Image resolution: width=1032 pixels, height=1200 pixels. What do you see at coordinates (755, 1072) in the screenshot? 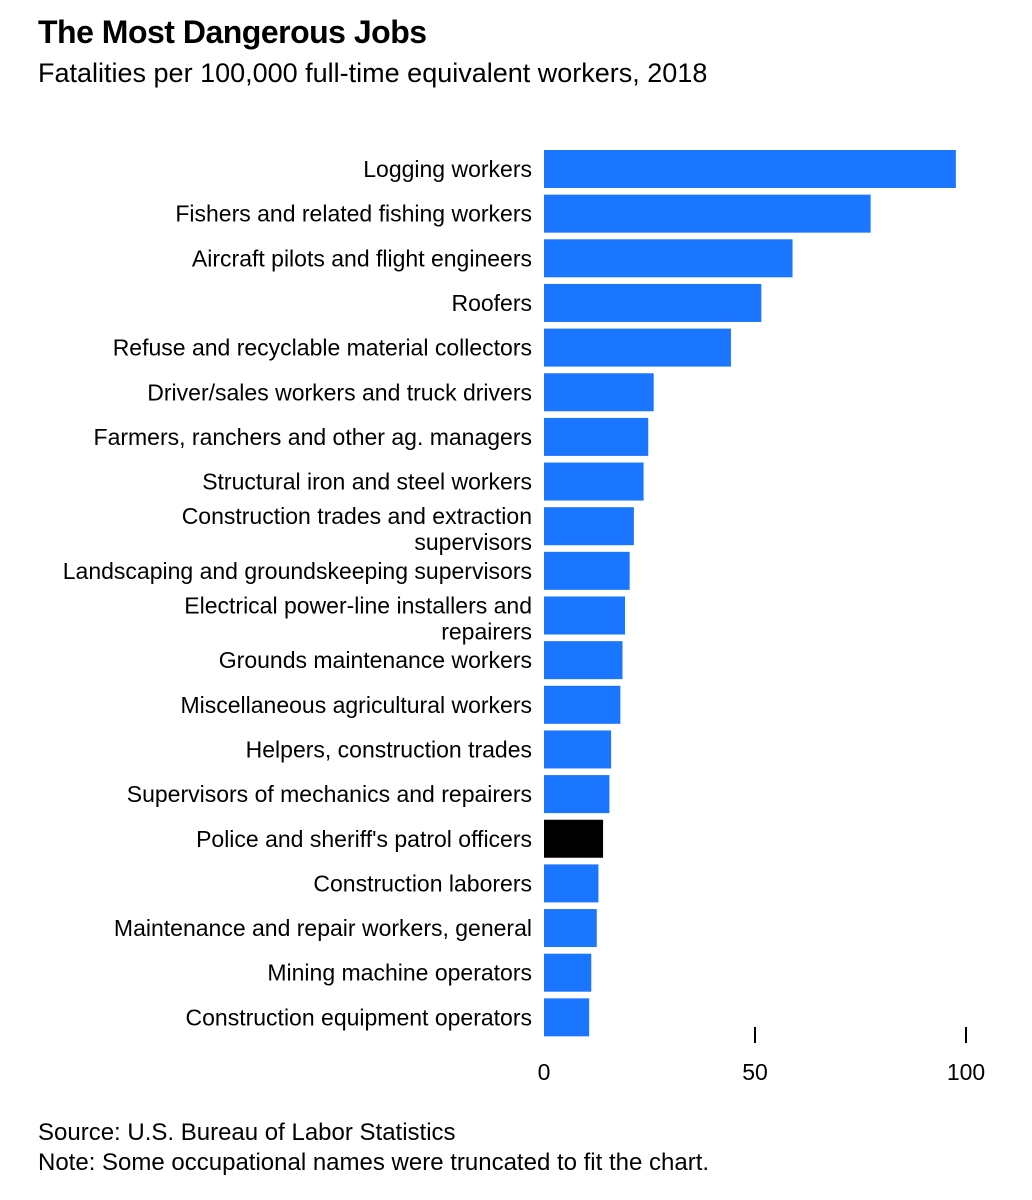
I see `x-tick-label-2: 50` at bounding box center [755, 1072].